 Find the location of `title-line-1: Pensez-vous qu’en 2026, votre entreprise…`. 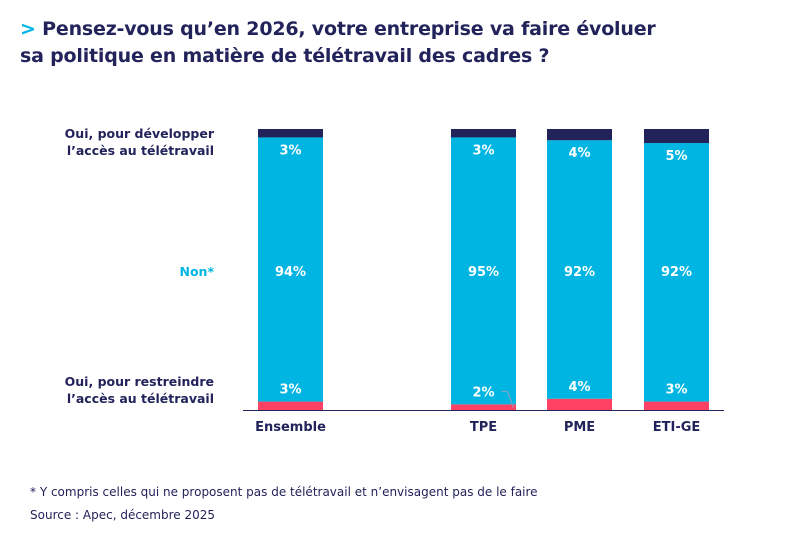

title-line-1: Pensez-vous qu’en 2026, votre entreprise… is located at coordinates (349, 29).